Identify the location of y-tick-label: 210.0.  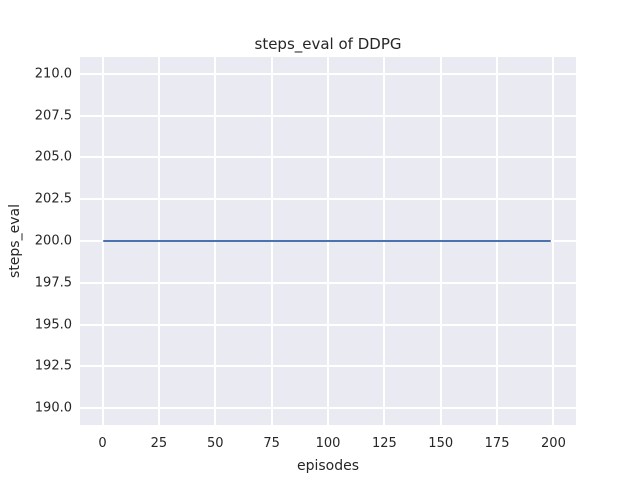
(53, 74).